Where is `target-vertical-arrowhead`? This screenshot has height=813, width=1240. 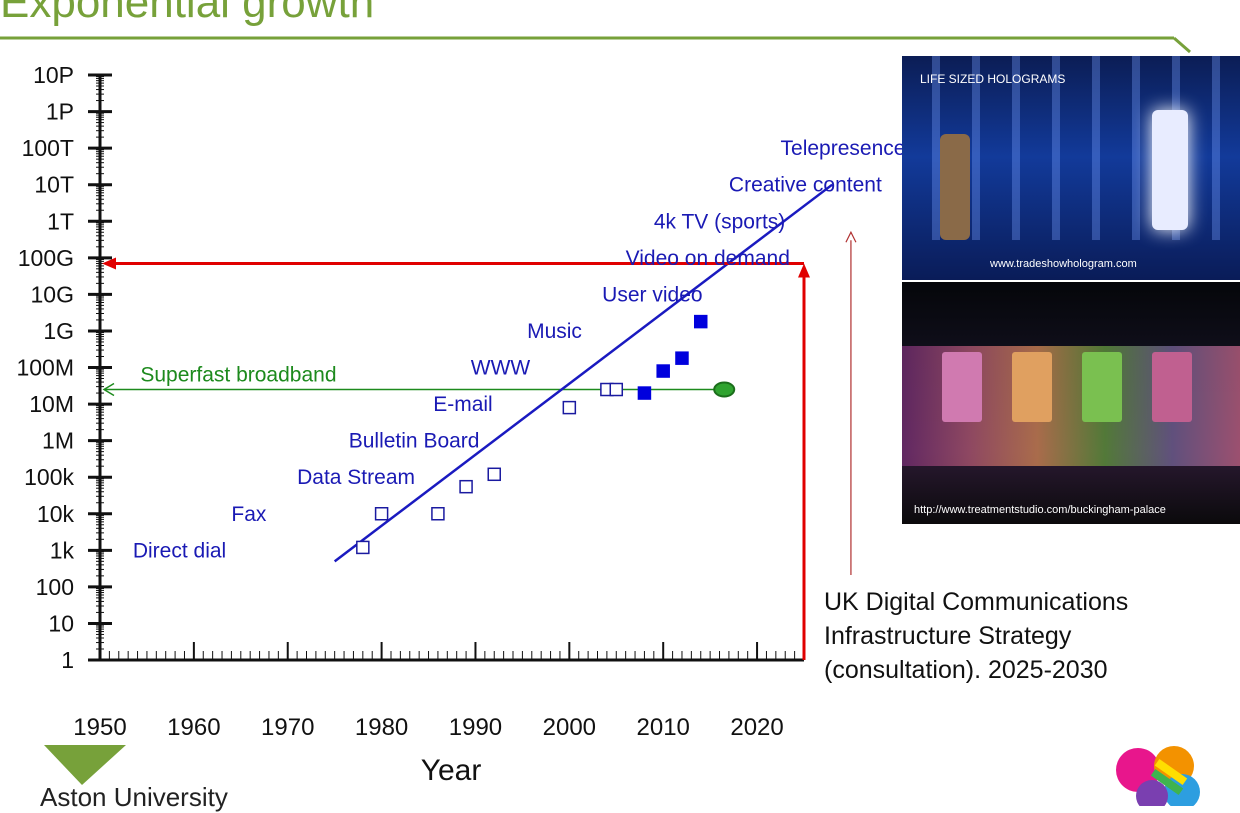
target-vertical-arrowhead is located at coordinates (804, 270).